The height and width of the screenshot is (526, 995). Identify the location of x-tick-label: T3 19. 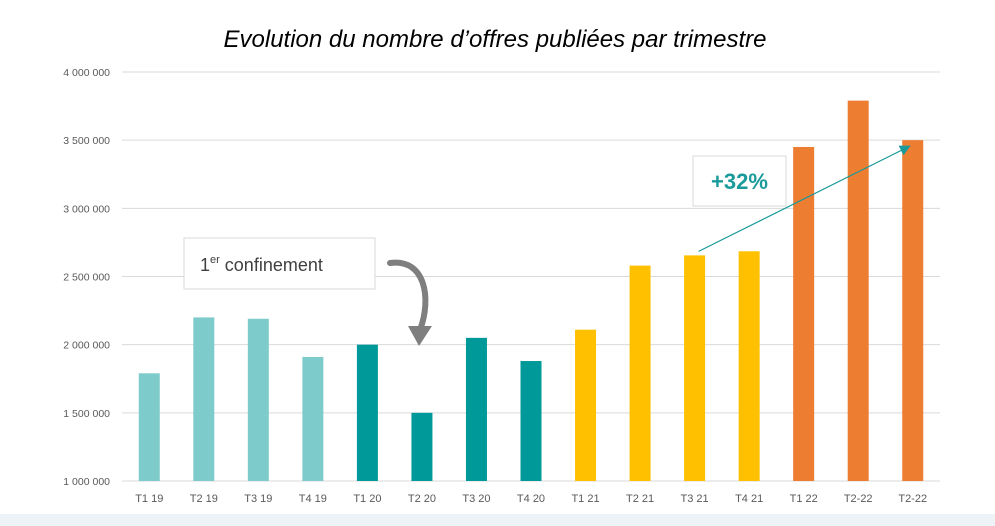
(258, 499).